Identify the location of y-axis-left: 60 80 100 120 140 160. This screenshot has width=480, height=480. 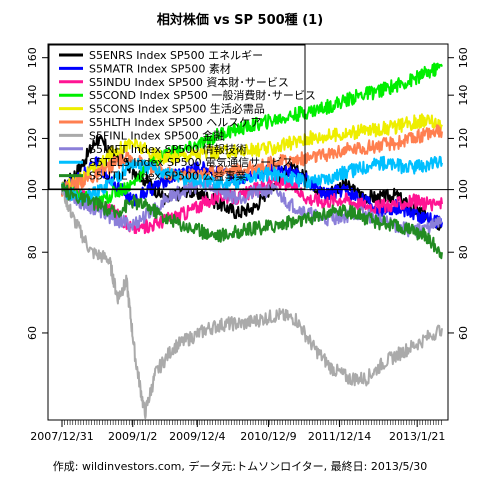
(37, 193).